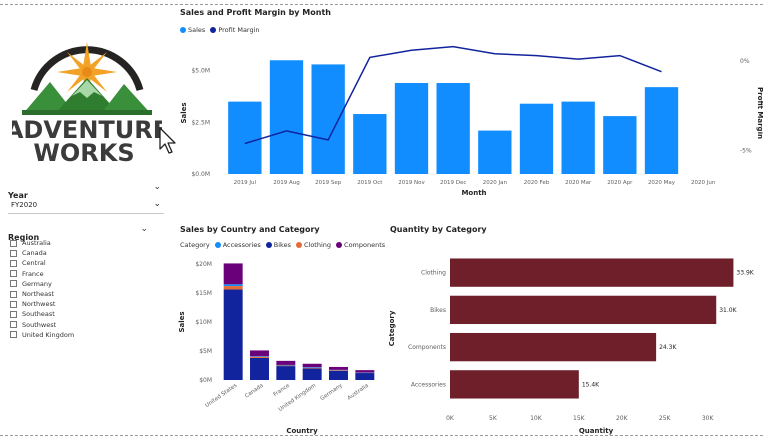 This screenshot has width=763, height=440. What do you see at coordinates (34, 263) in the screenshot?
I see `region-label: Central` at bounding box center [34, 263].